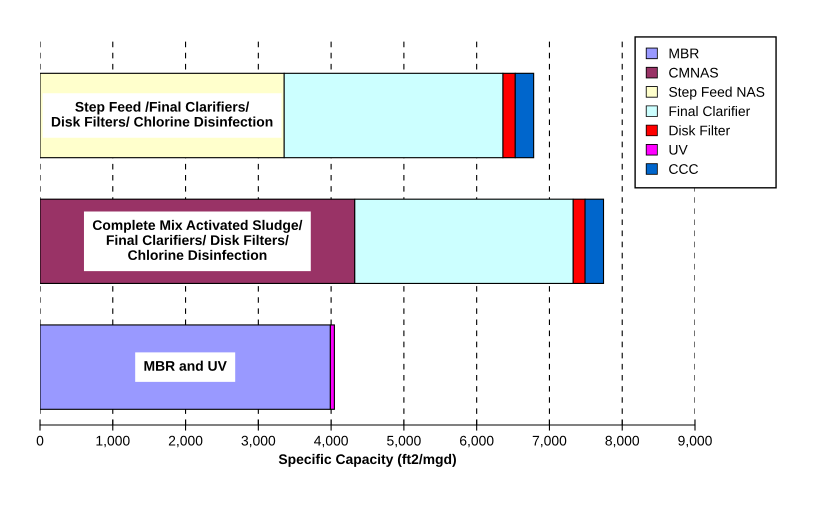 The height and width of the screenshot is (506, 837). I want to click on x-tick-label: 8,000, so click(622, 442).